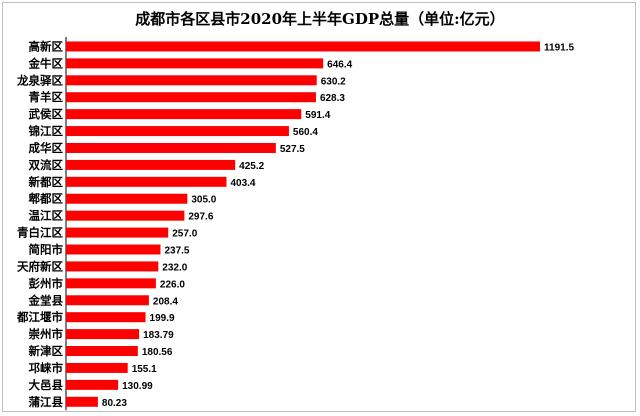  I want to click on category-label: 郫都区, so click(46, 199).